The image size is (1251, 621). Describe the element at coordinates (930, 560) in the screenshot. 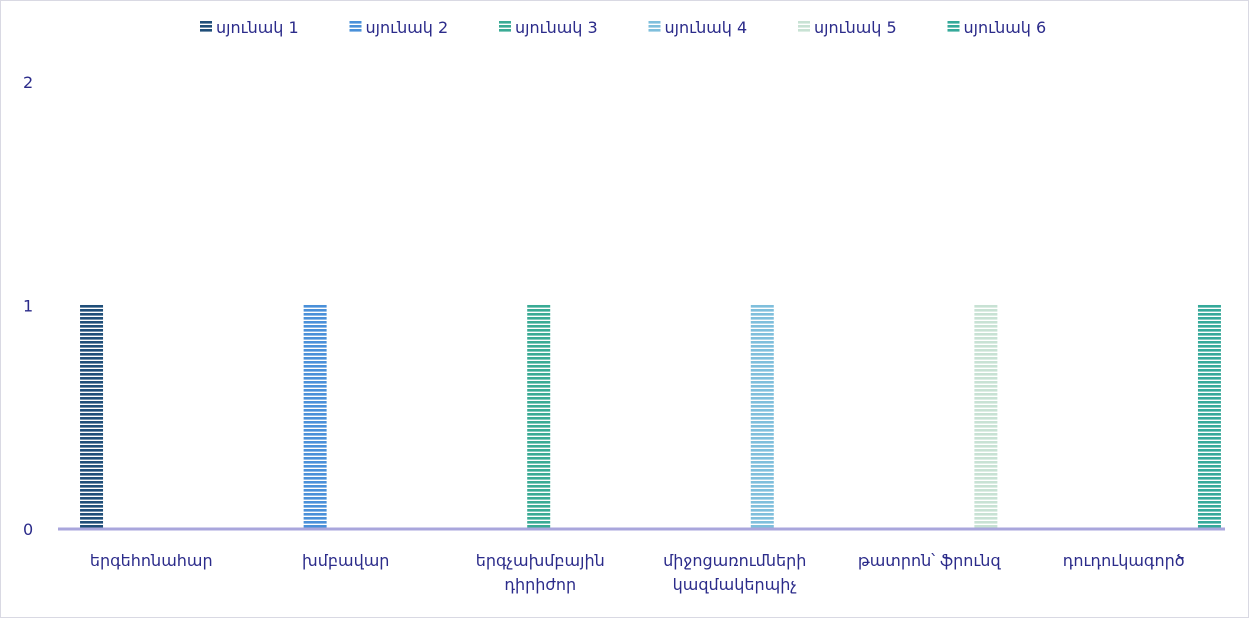

I see `x-tick-label: թատրոն՝ ֆրունզ` at that location.